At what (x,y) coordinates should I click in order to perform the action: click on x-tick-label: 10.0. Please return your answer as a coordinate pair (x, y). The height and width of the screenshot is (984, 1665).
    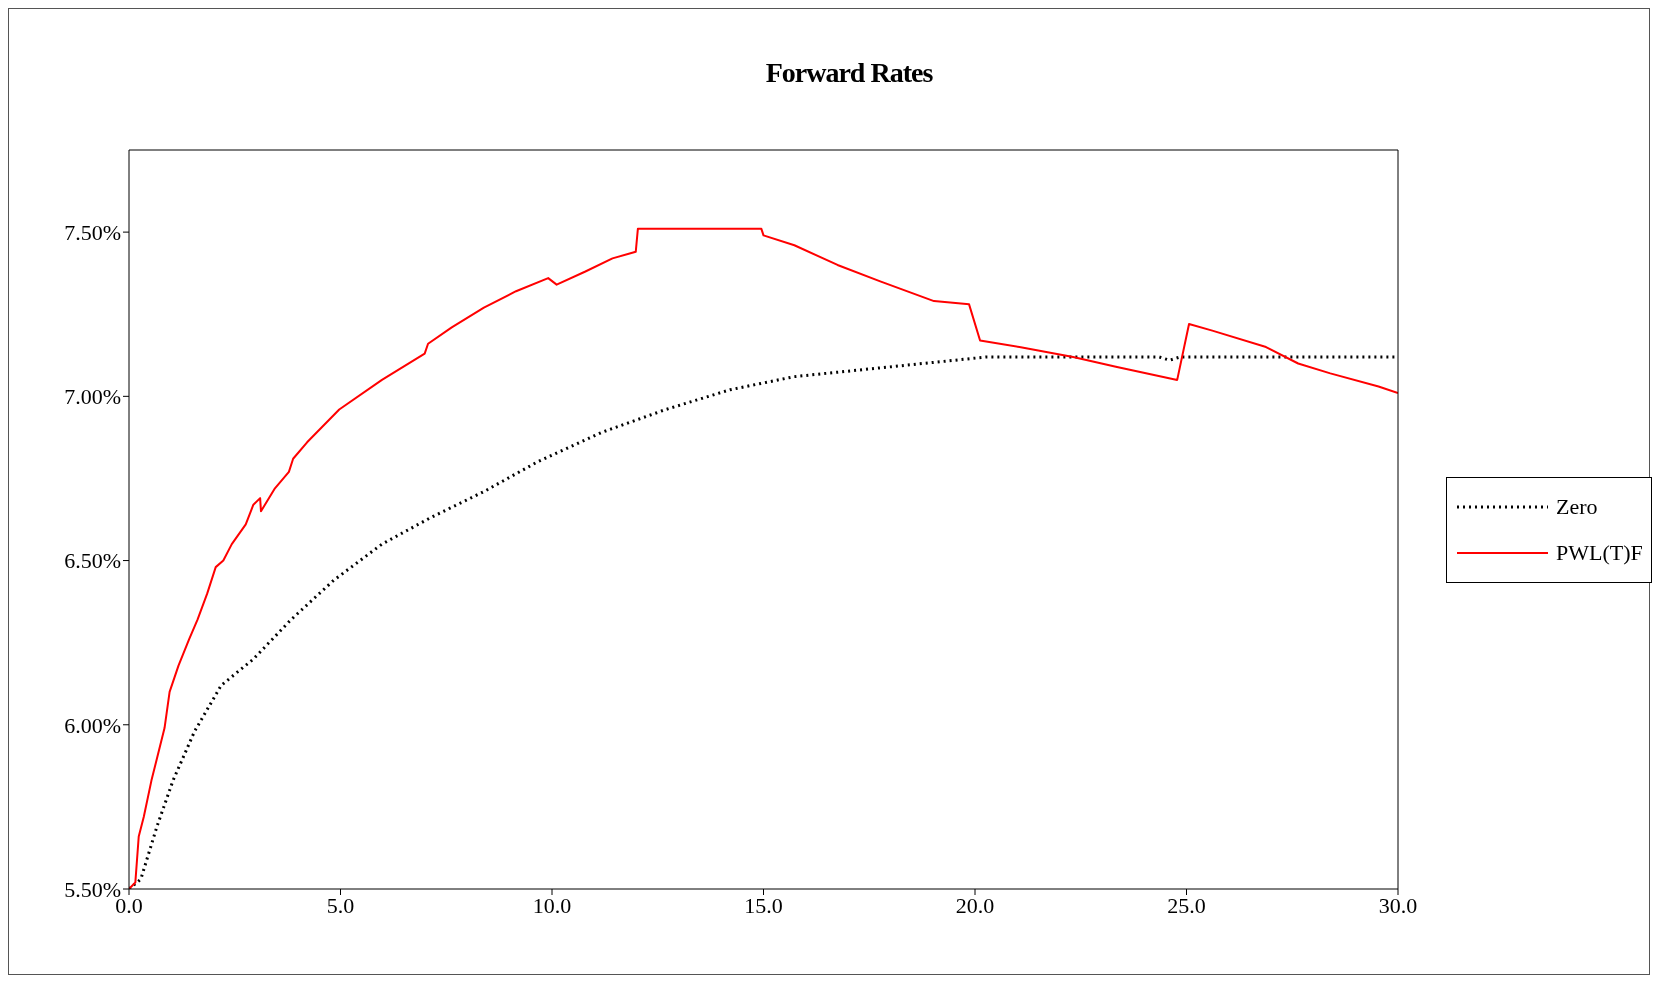
    Looking at the image, I should click on (552, 905).